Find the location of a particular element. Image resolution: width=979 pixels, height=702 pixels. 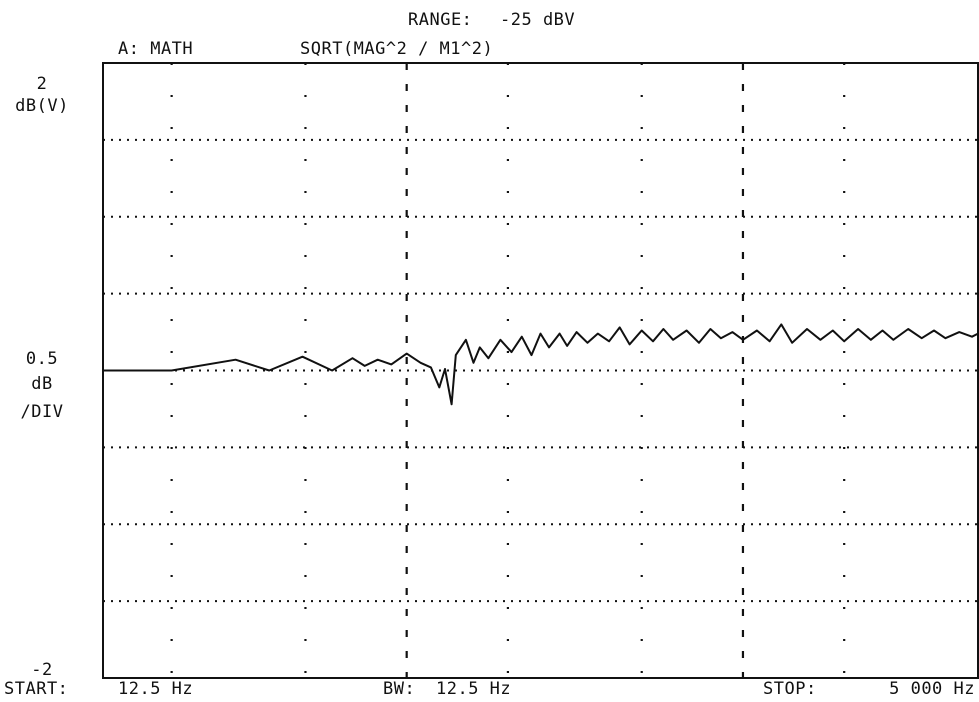

y-top-unit: dB(V) is located at coordinates (42, 106).